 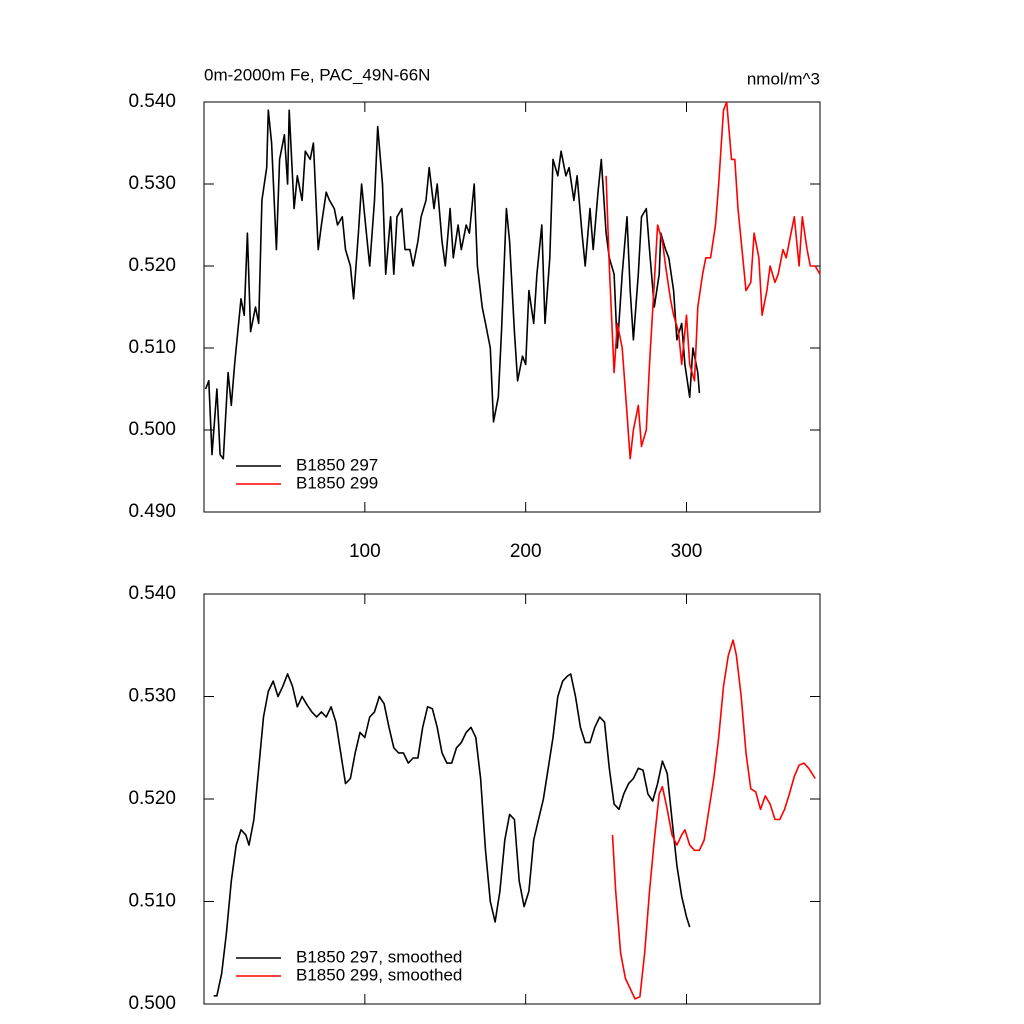 I want to click on units-label: nmol/m^3, so click(x=783, y=78).